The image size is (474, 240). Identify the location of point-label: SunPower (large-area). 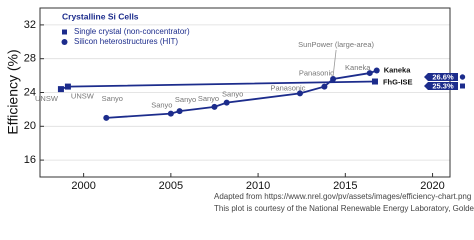
(336, 44).